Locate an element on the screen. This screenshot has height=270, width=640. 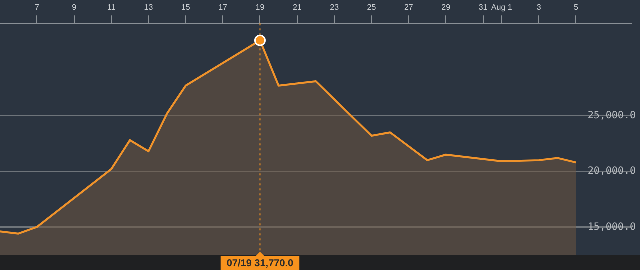
x-tick-label: 13 is located at coordinates (149, 7).